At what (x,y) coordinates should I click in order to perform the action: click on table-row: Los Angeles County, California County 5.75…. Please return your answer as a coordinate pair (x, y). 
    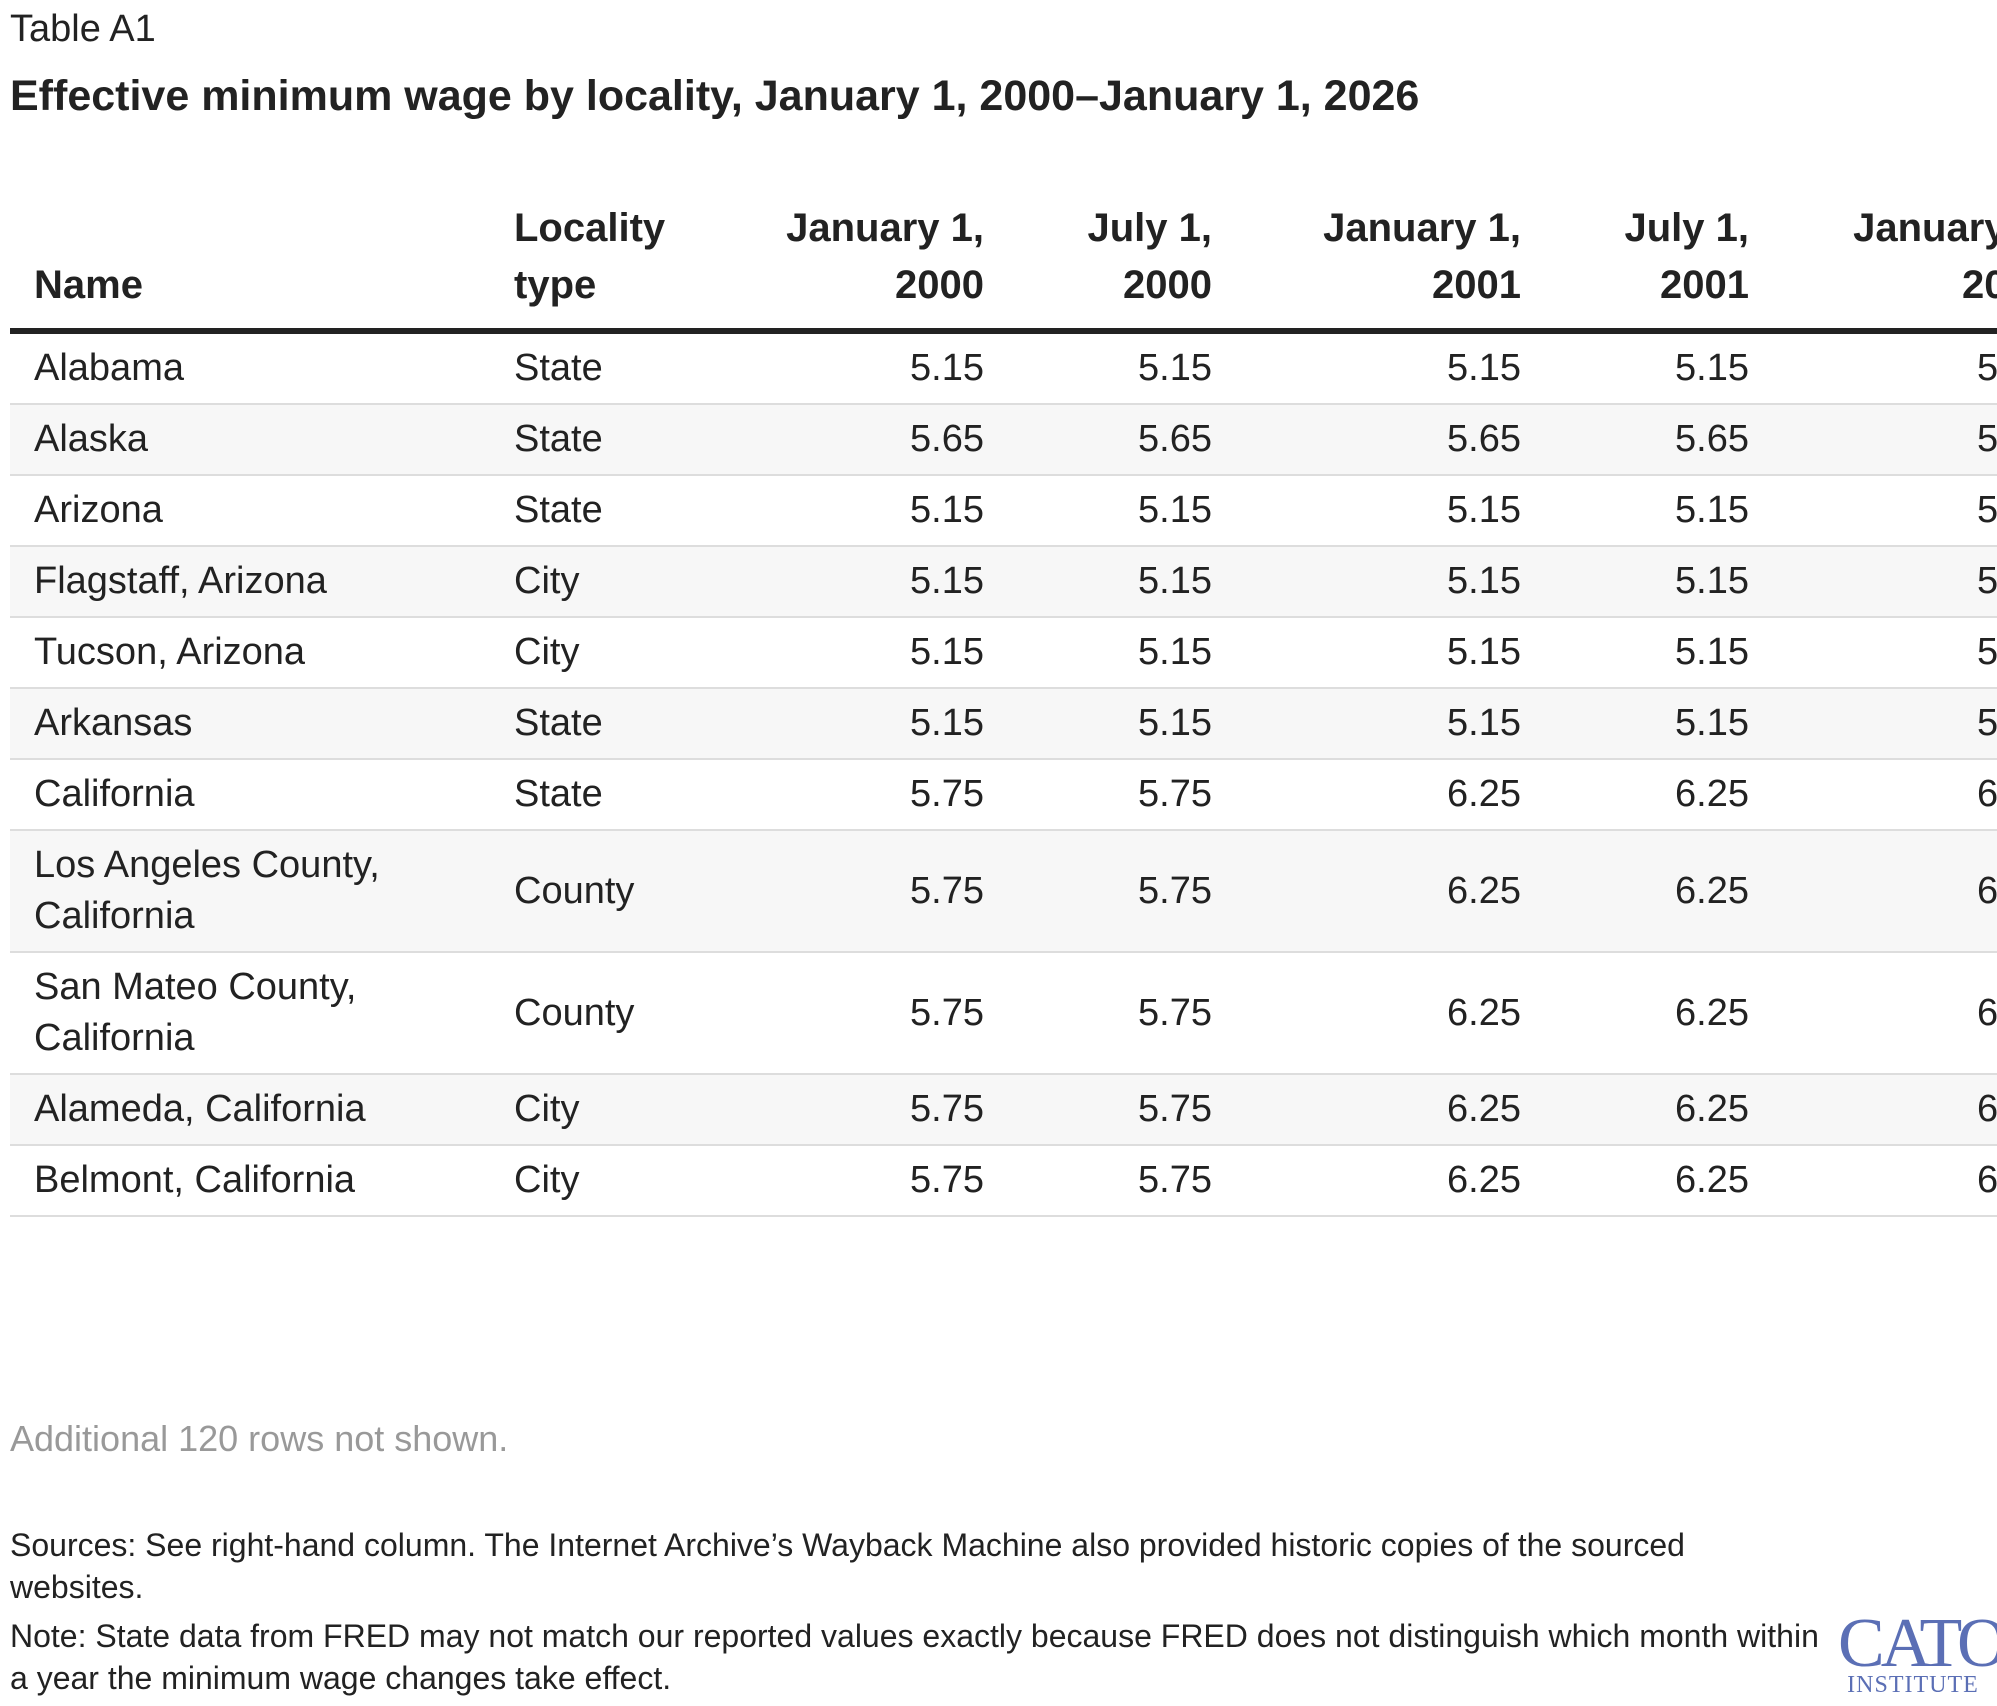
    Looking at the image, I should click on (1003, 891).